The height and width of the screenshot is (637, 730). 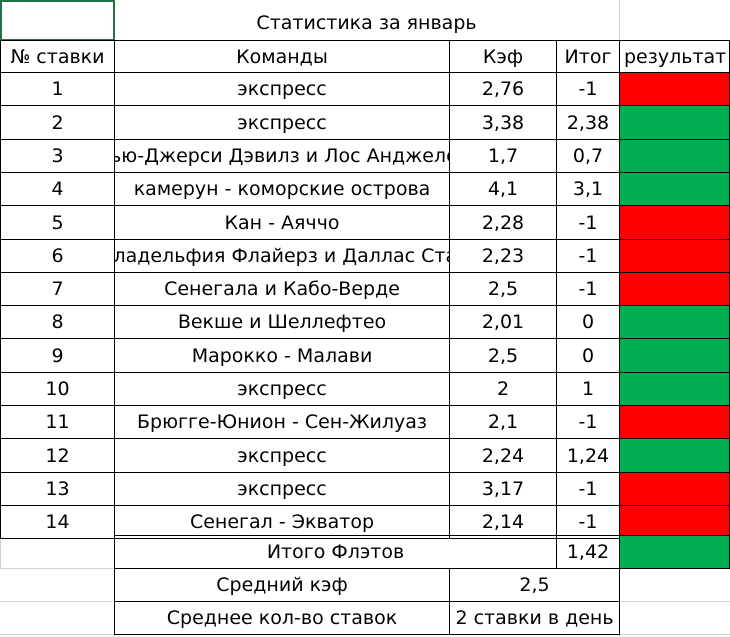 I want to click on cell-teams: Кан - Аяччо, so click(x=282, y=222).